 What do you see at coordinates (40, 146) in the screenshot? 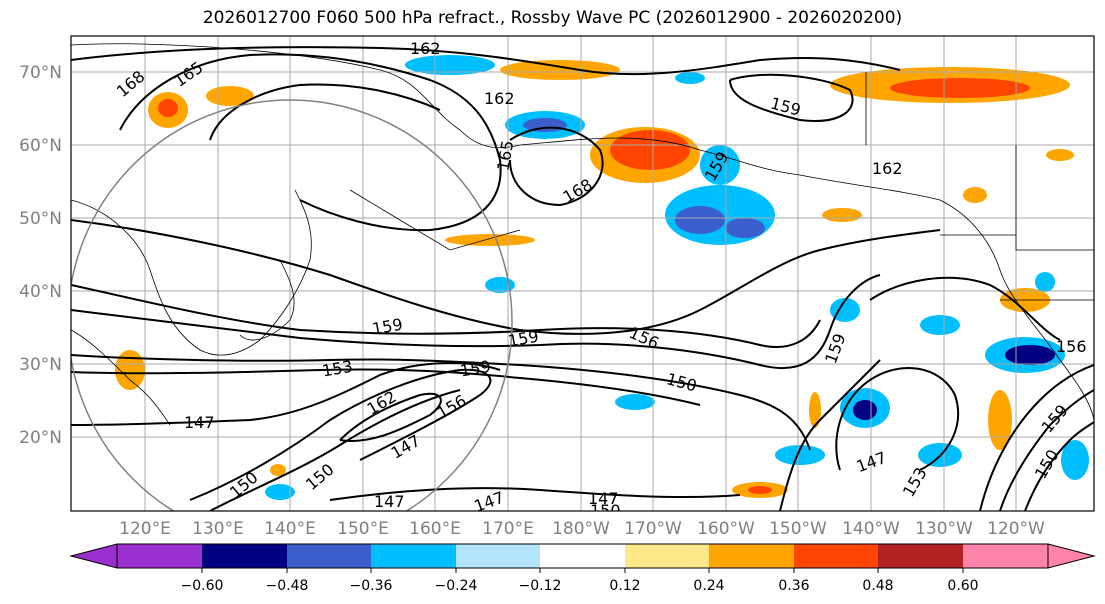
I see `lat-label: 60°N` at bounding box center [40, 146].